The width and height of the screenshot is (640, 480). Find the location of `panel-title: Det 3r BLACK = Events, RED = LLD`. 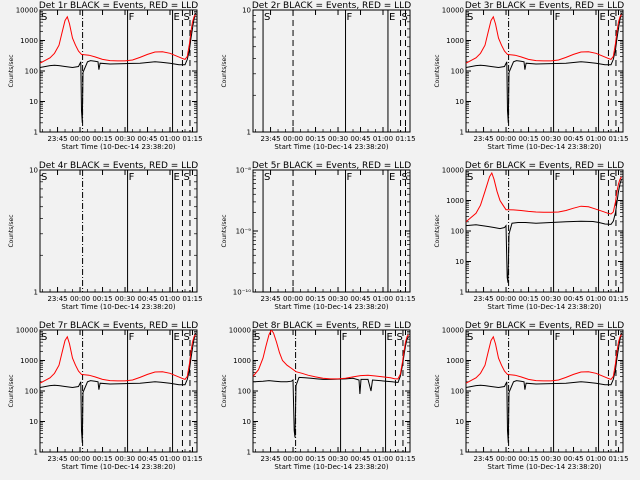

panel-title: Det 3r BLACK = Events, RED = LLD is located at coordinates (544, 6).